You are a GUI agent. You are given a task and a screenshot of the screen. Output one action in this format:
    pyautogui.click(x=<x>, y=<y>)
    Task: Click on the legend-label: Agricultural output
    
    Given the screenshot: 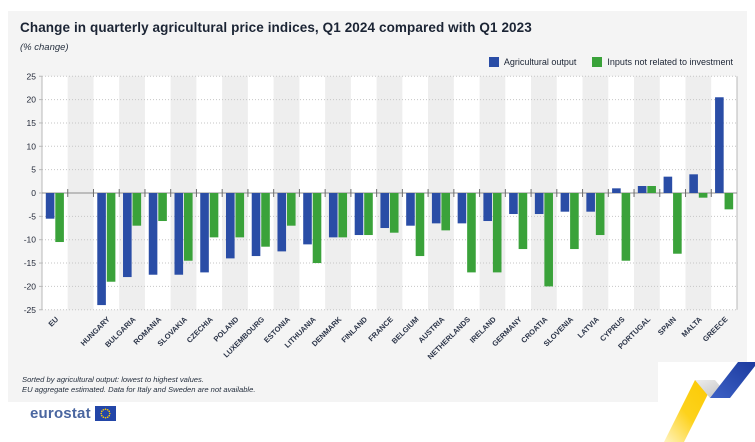 What is the action you would take?
    pyautogui.click(x=540, y=62)
    